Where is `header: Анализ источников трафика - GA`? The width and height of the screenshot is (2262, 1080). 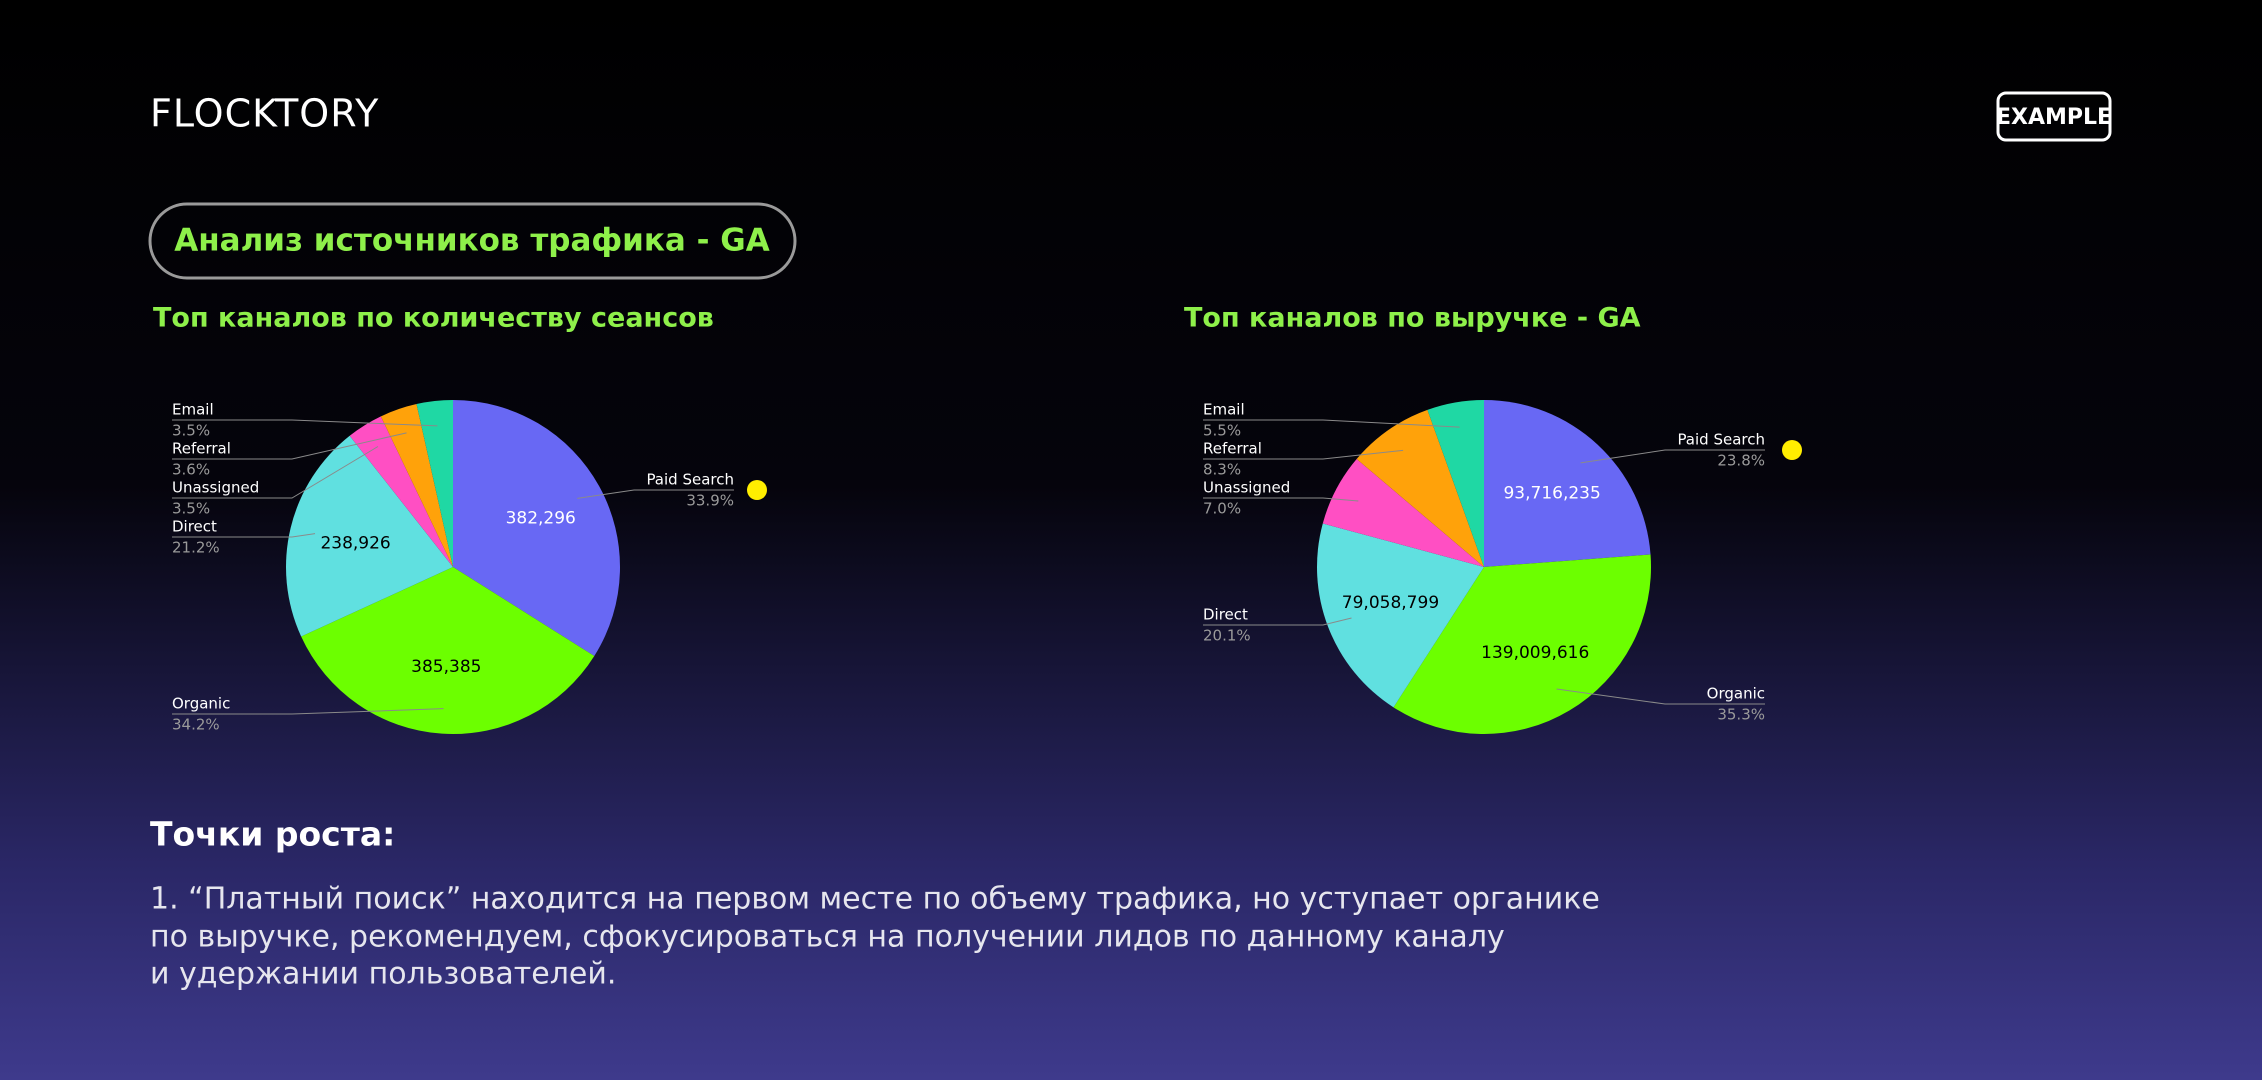
header: Анализ источников трафика - GA is located at coordinates (472, 241).